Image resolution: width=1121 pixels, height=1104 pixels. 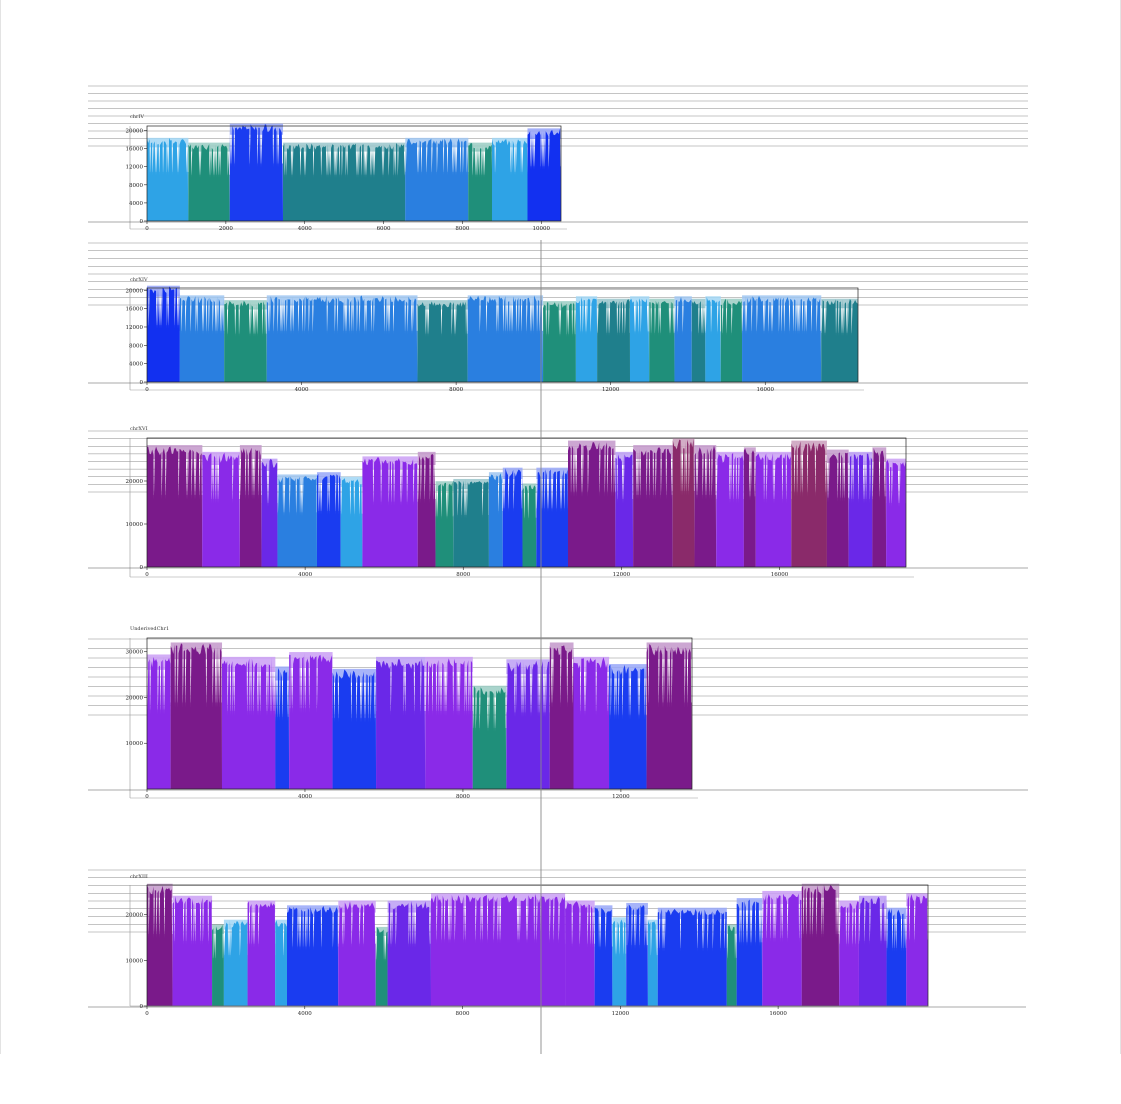 What do you see at coordinates (137, 117) in the screenshot?
I see `track-title: chrIV` at bounding box center [137, 117].